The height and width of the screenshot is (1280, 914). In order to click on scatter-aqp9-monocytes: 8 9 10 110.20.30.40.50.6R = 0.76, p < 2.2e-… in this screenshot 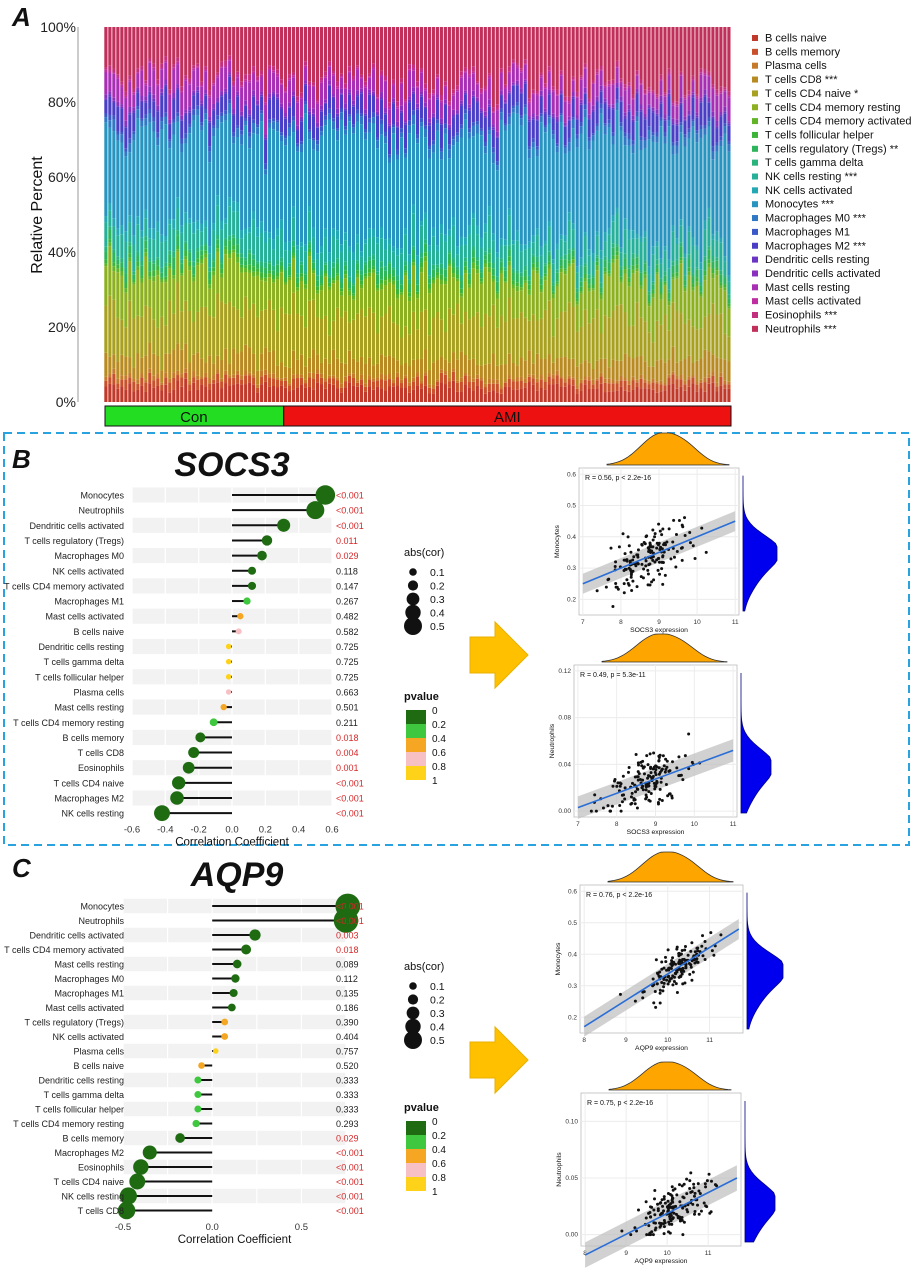, I will do `click(669, 951)`.